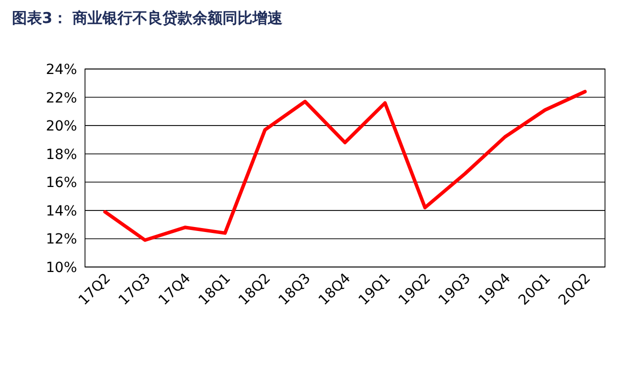  What do you see at coordinates (61, 240) in the screenshot?
I see `ytick: 12%` at bounding box center [61, 240].